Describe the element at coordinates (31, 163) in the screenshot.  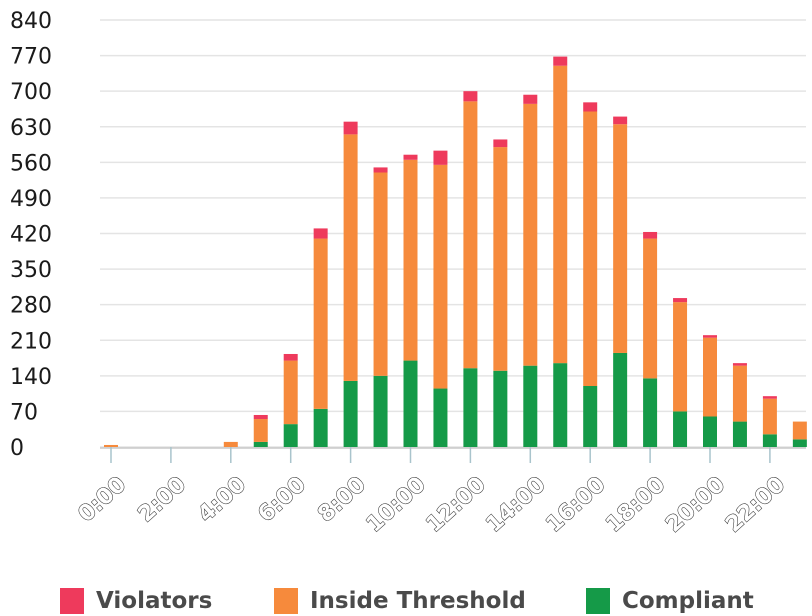
I see `y-tick-label: 560` at that location.